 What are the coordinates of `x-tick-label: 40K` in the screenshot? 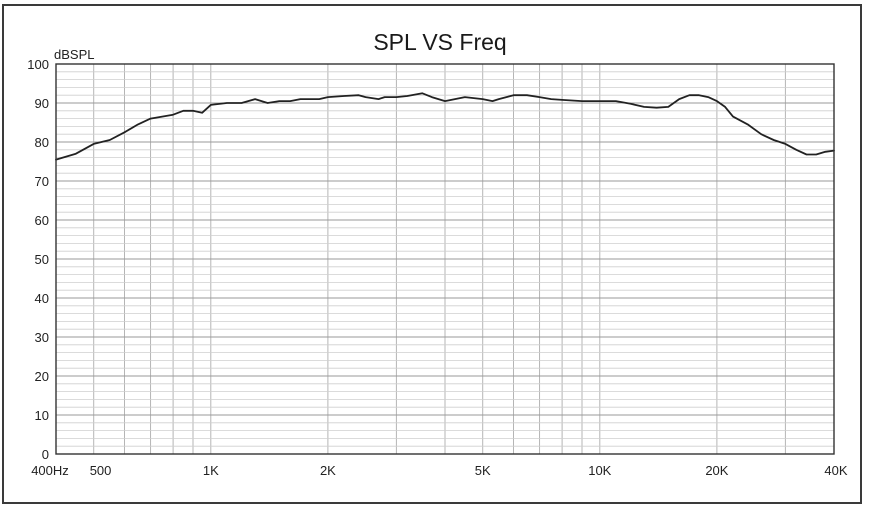 It's located at (835, 470).